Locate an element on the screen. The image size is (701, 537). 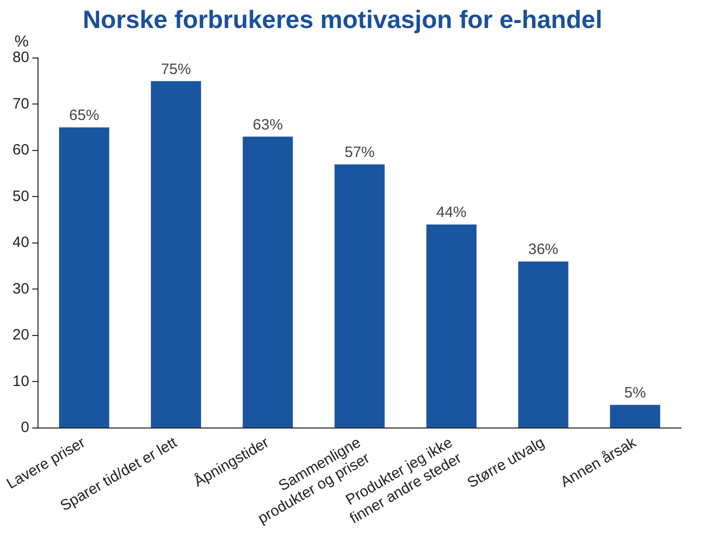
data-label: 65% is located at coordinates (84, 115).